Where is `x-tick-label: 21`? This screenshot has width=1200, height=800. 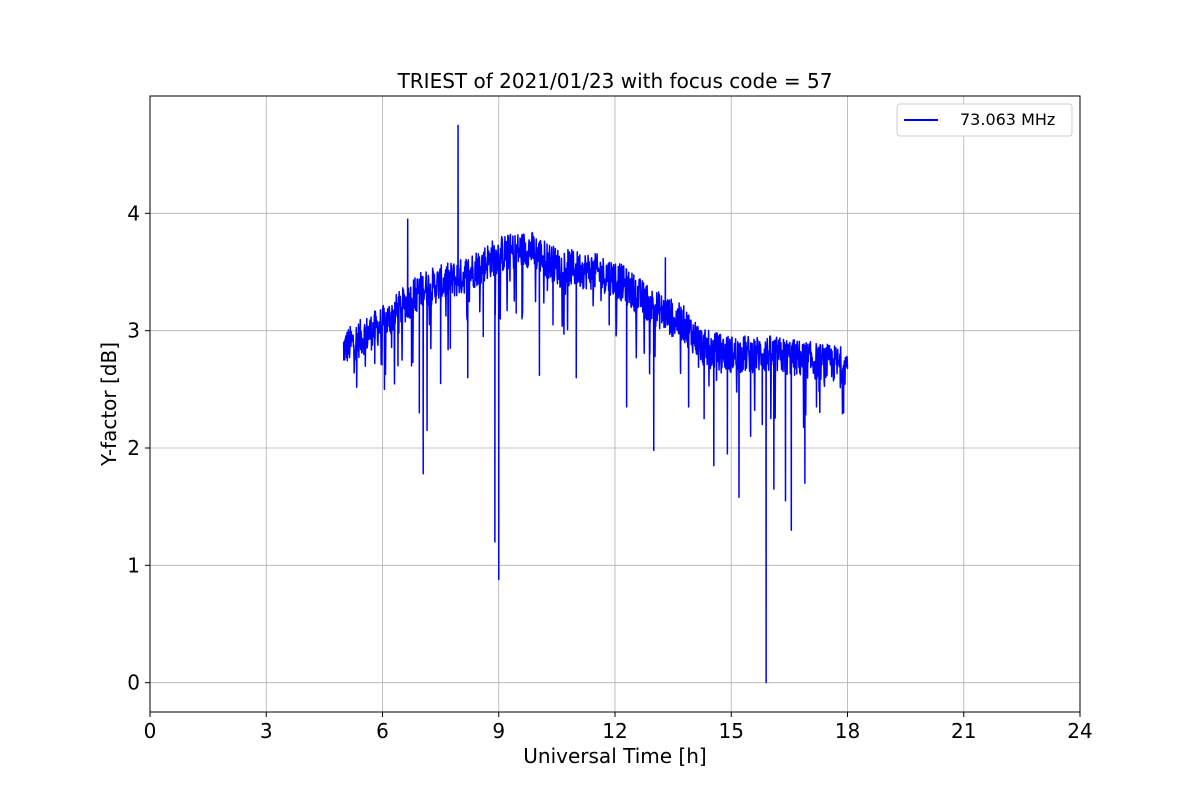 x-tick-label: 21 is located at coordinates (963, 731).